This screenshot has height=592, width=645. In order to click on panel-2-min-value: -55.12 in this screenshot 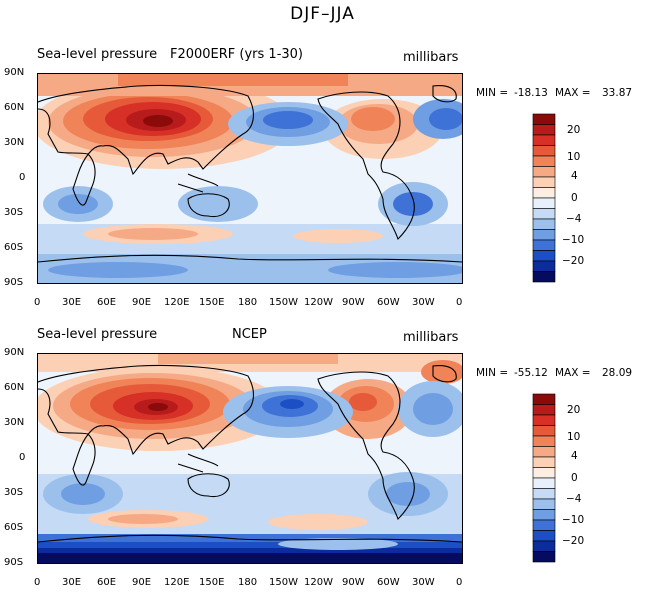, I will do `click(531, 373)`.